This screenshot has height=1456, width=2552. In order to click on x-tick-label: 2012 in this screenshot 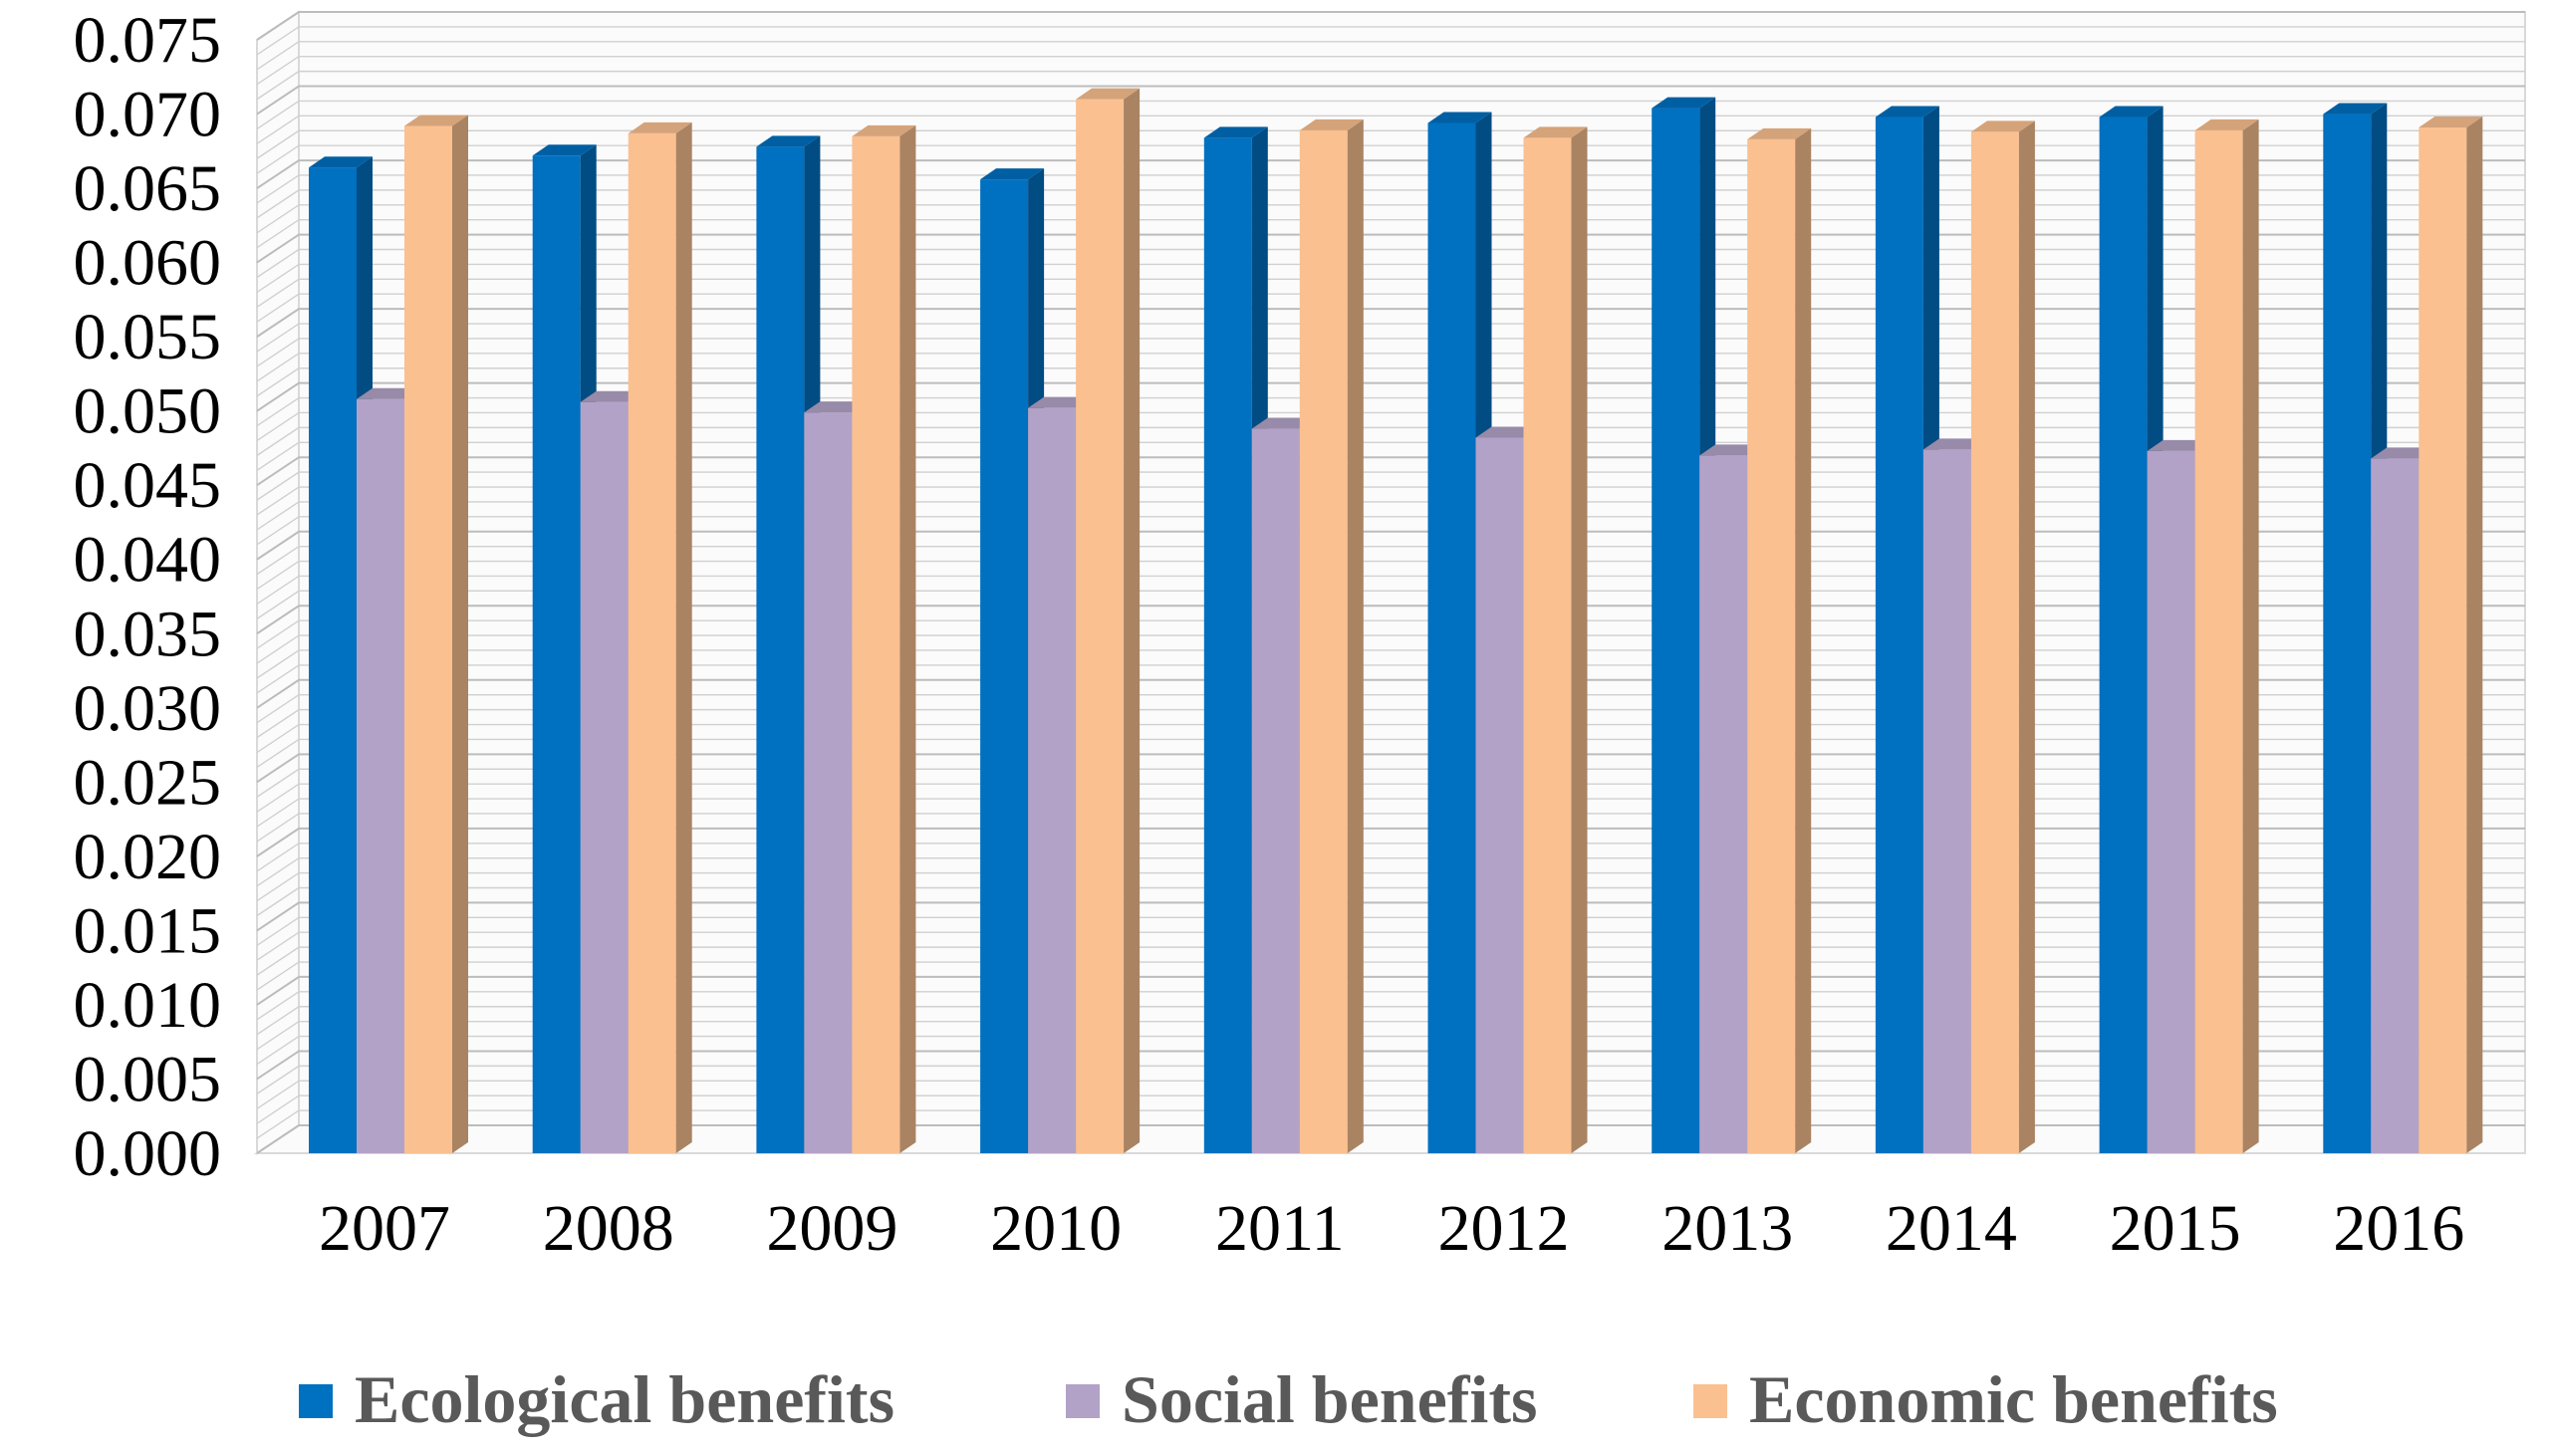, I will do `click(1504, 1228)`.